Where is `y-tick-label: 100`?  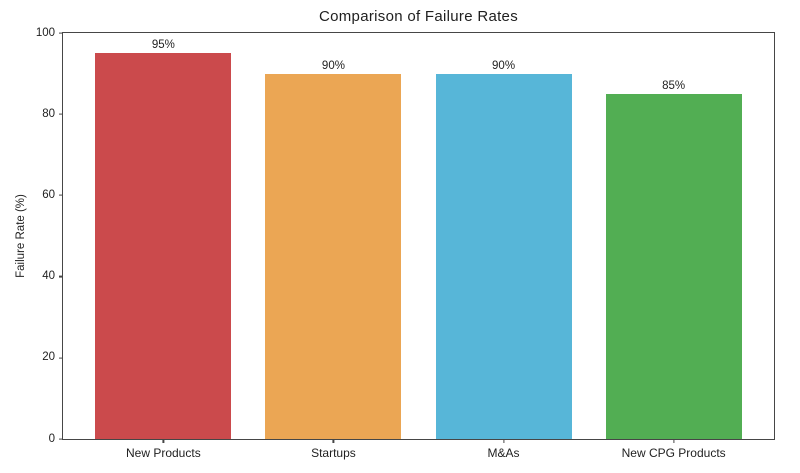 y-tick-label: 100 is located at coordinates (45, 32).